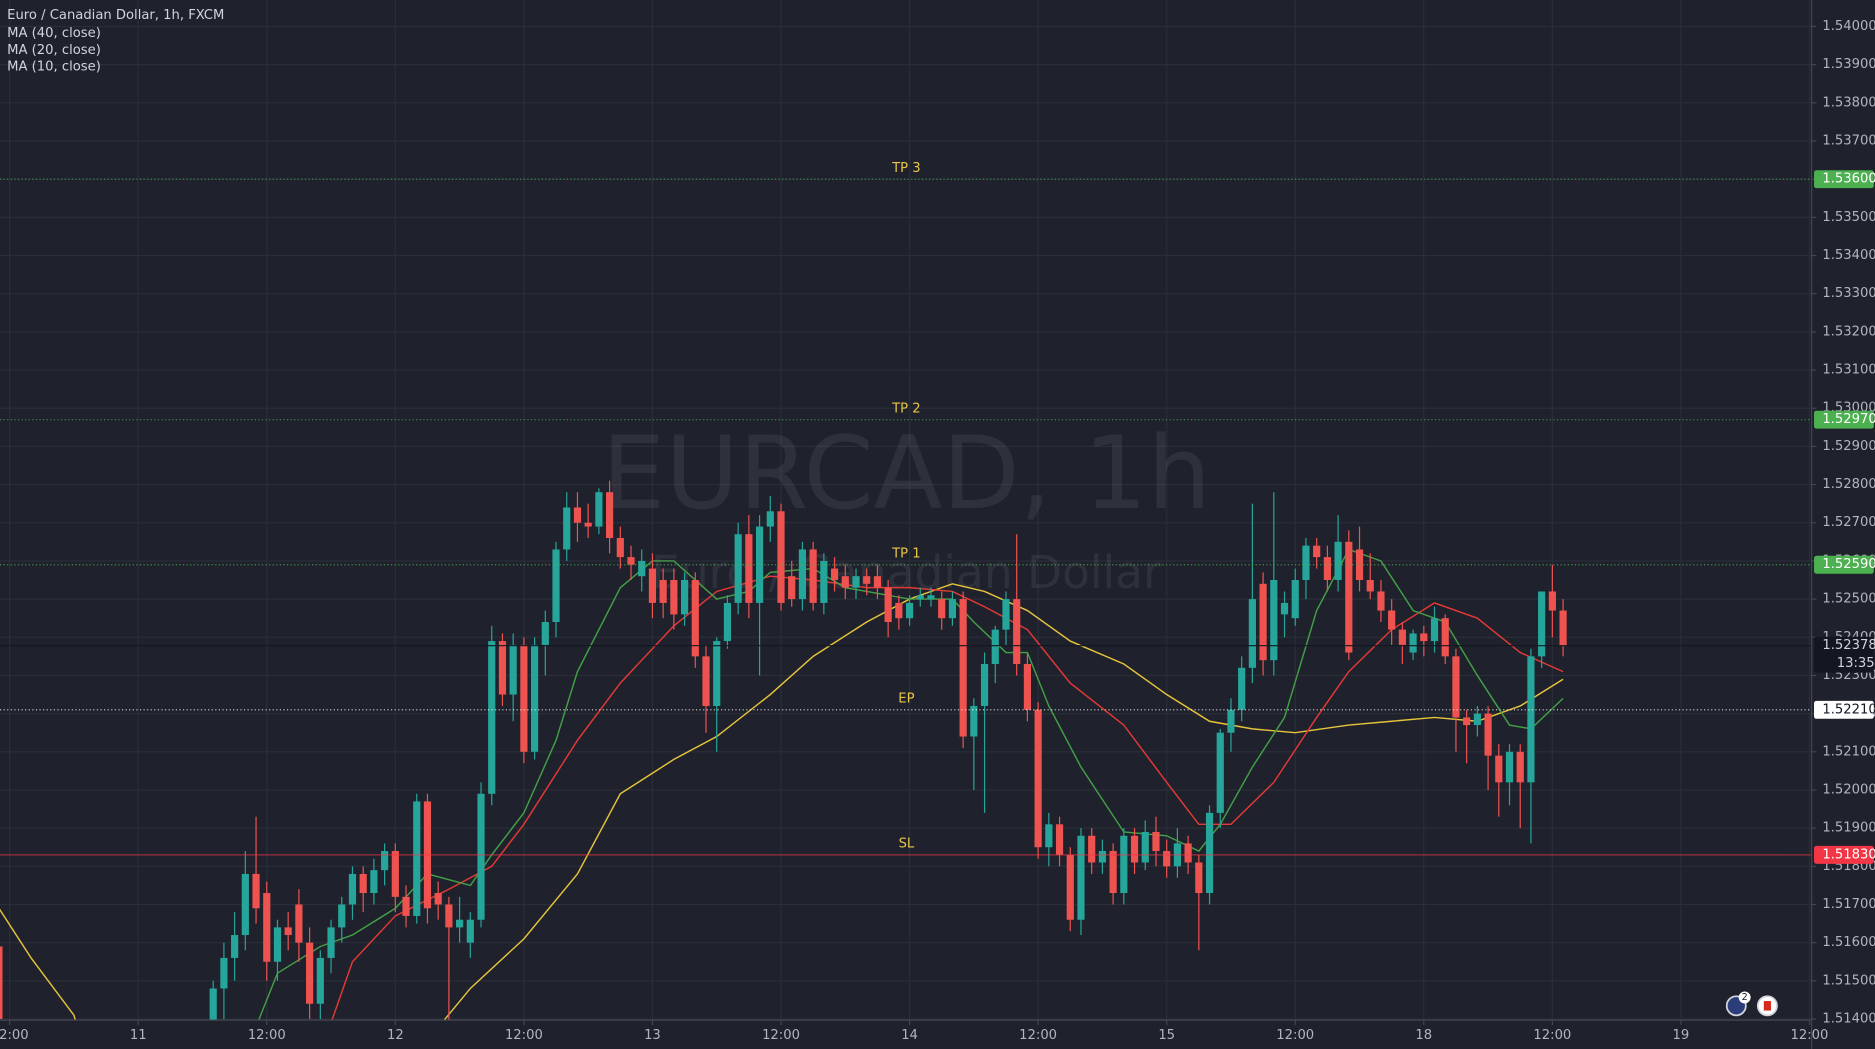  What do you see at coordinates (1848, 446) in the screenshot?
I see `y-tick-label: 1.52900` at bounding box center [1848, 446].